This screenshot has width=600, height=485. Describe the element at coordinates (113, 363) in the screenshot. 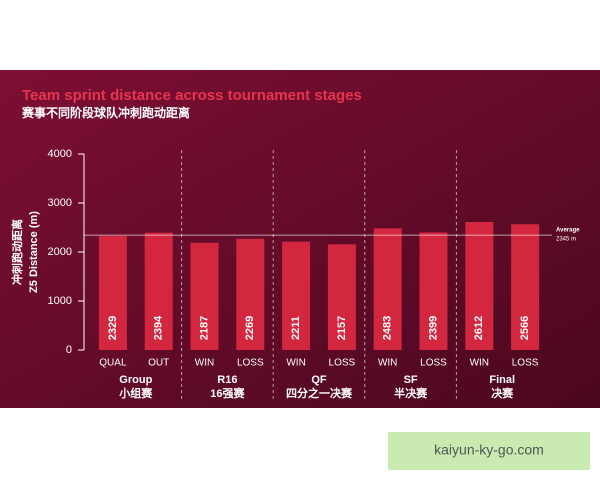

I see `x-tick-label: QUAL` at that location.